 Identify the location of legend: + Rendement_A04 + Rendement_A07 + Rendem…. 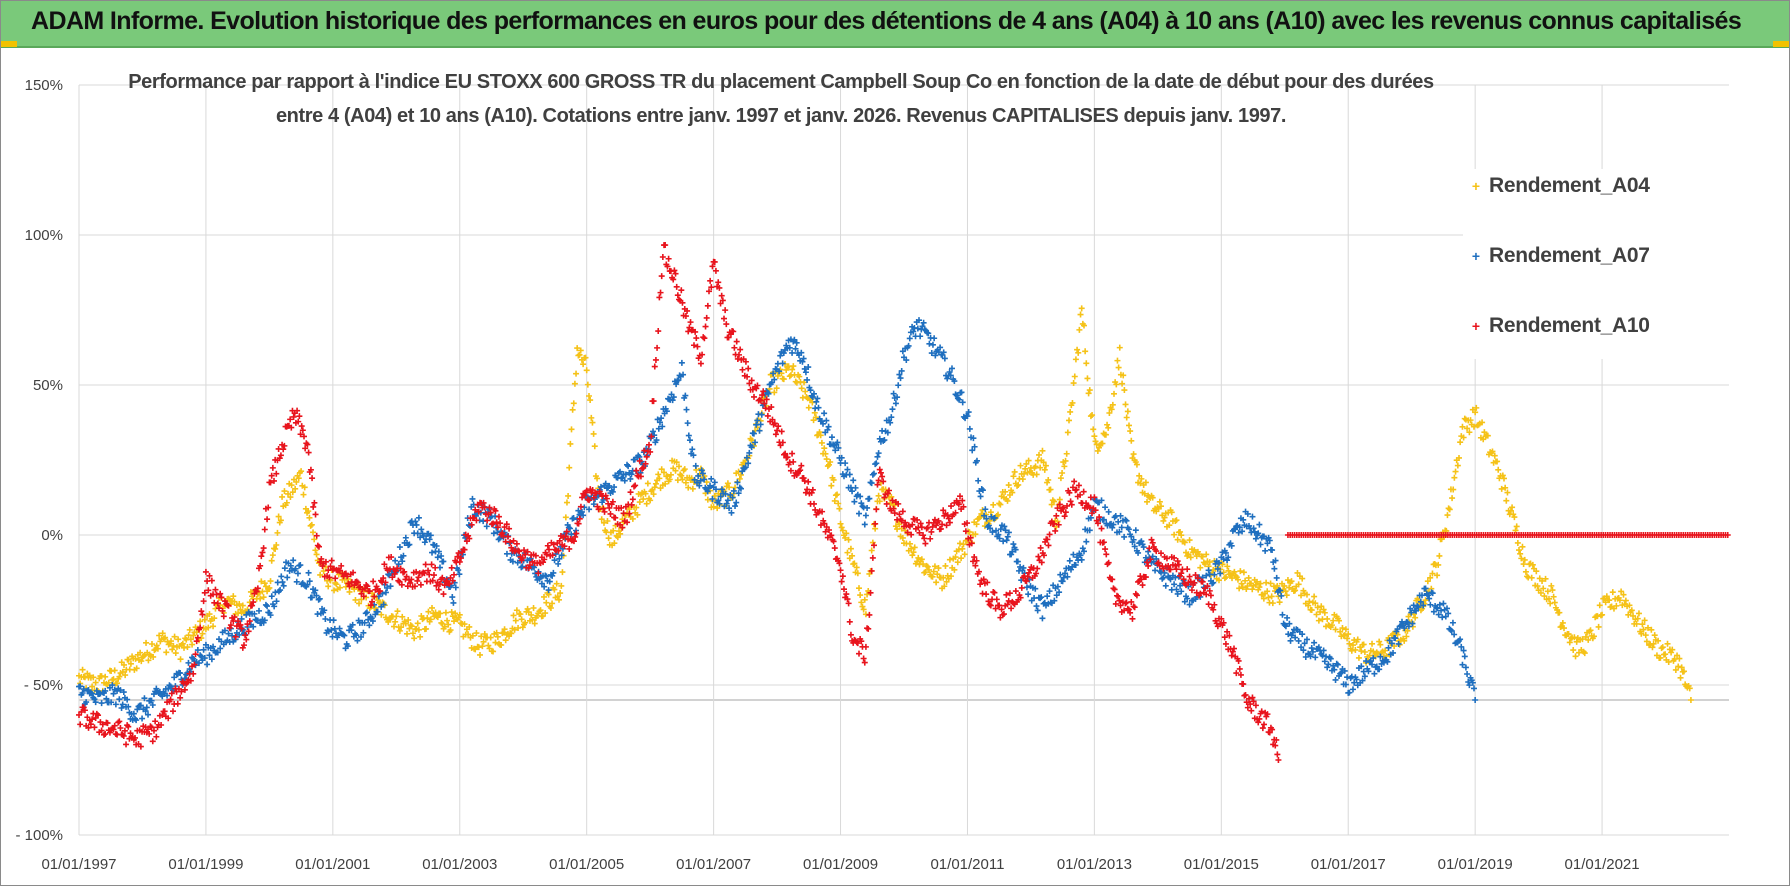
(1598, 264).